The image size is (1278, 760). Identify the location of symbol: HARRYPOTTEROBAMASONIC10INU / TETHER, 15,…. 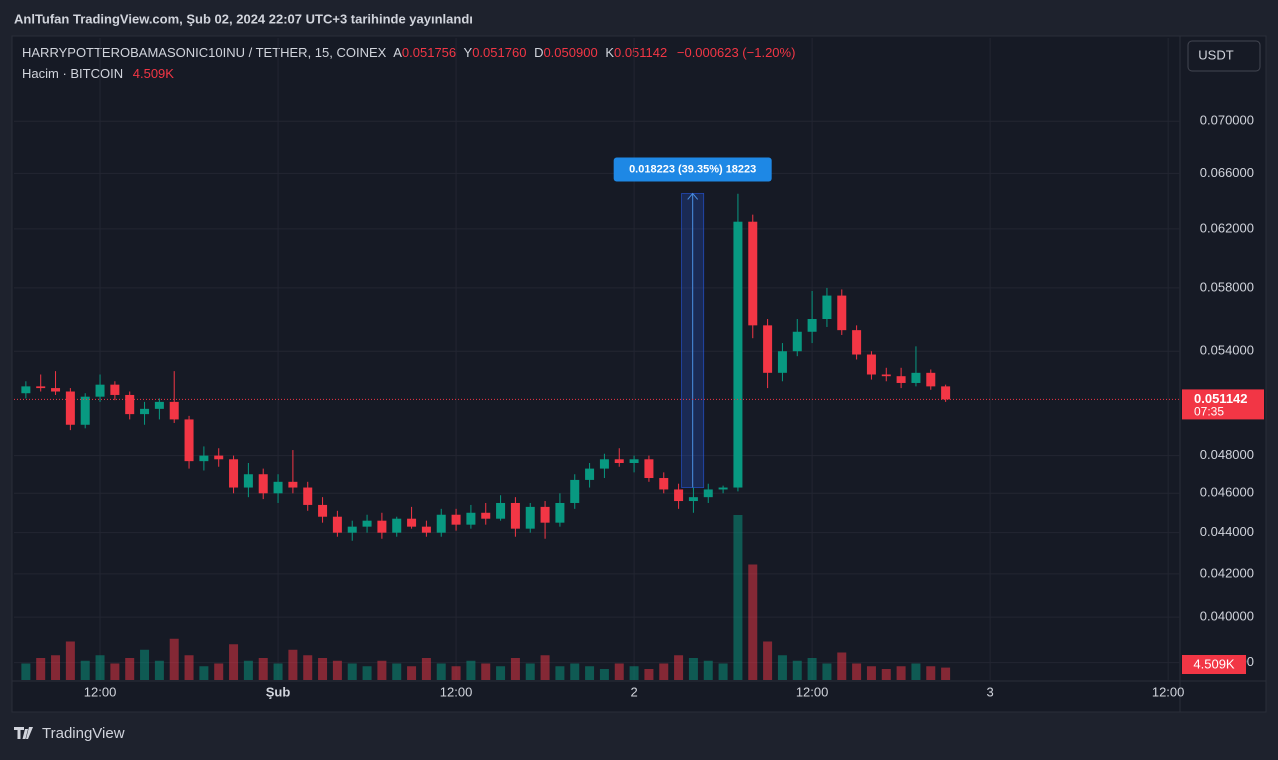
(204, 52).